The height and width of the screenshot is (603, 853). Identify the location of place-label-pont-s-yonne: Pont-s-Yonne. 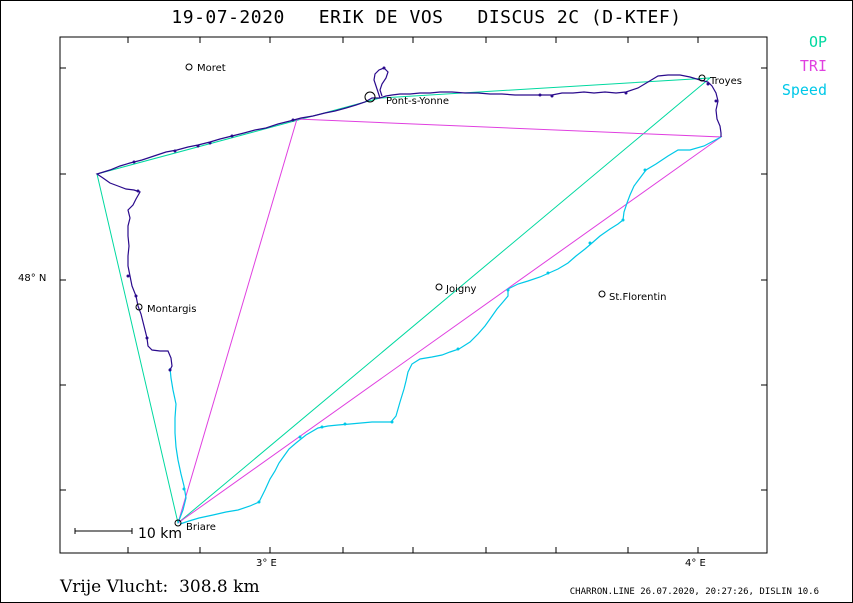
(418, 101).